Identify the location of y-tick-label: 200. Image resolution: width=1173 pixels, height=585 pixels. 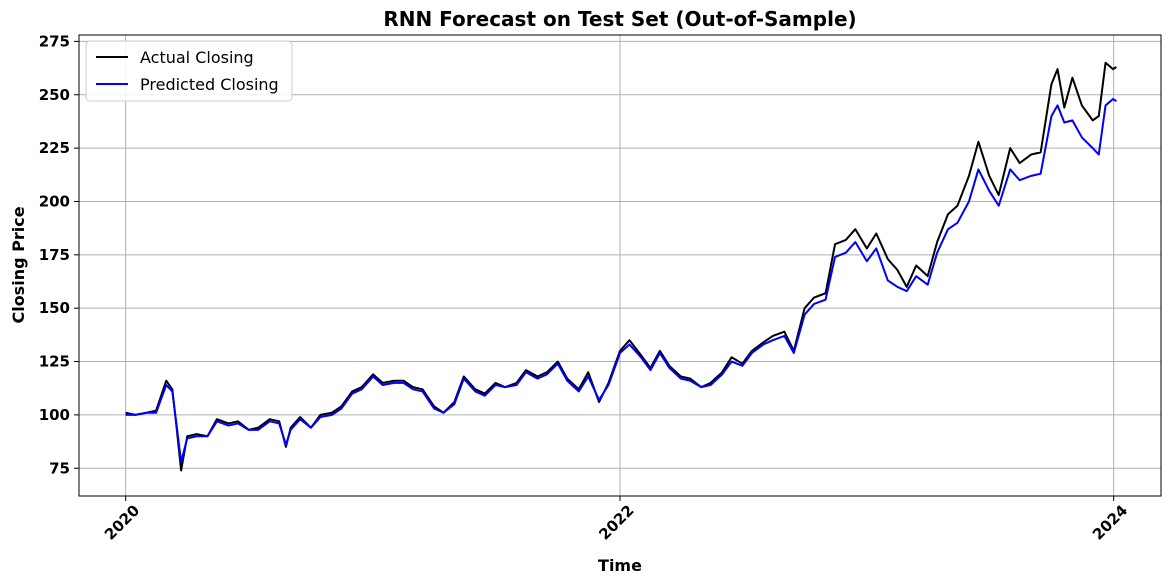
(54, 201).